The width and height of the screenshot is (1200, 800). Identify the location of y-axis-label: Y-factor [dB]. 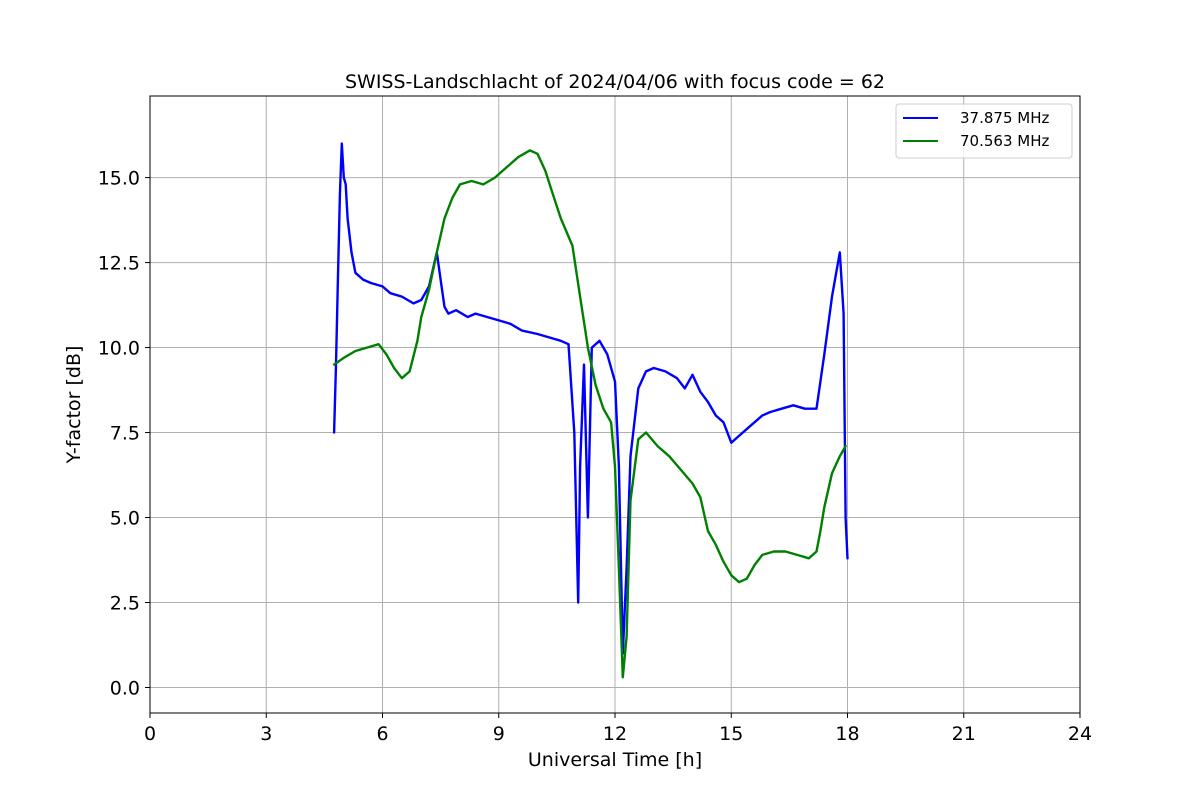
(74, 405).